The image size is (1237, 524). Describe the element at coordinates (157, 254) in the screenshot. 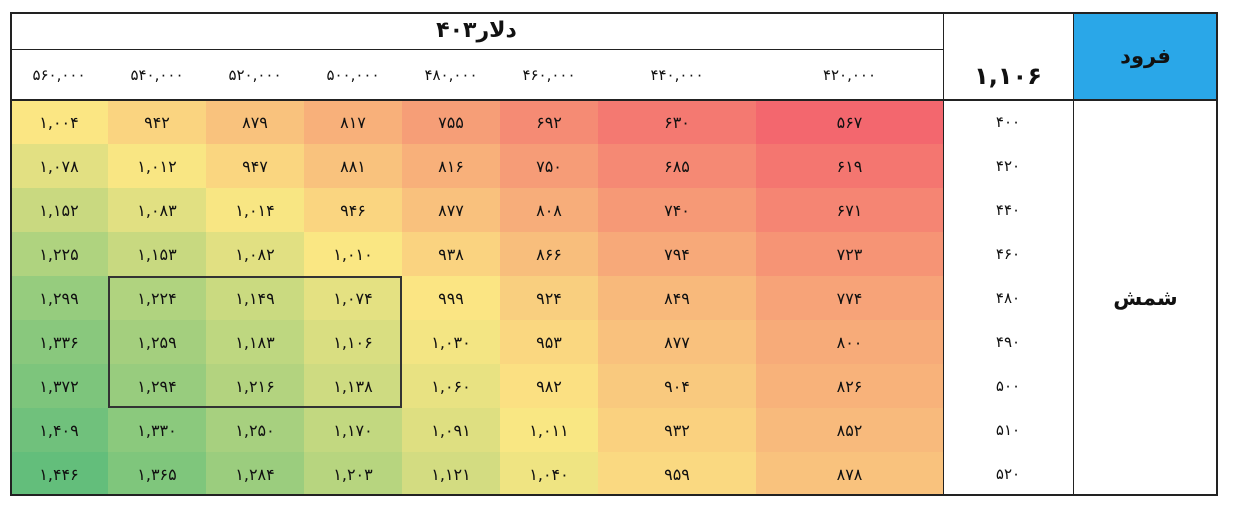

I see `heatmap-cell: ۱,۱۵۳` at that location.